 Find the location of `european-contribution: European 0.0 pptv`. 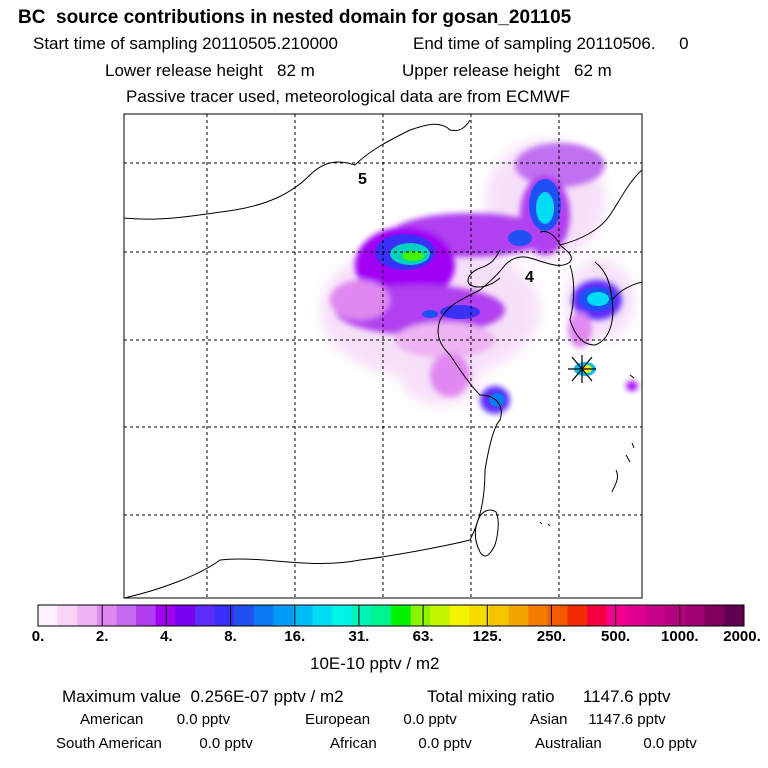

european-contribution: European 0.0 pptv is located at coordinates (381, 719).